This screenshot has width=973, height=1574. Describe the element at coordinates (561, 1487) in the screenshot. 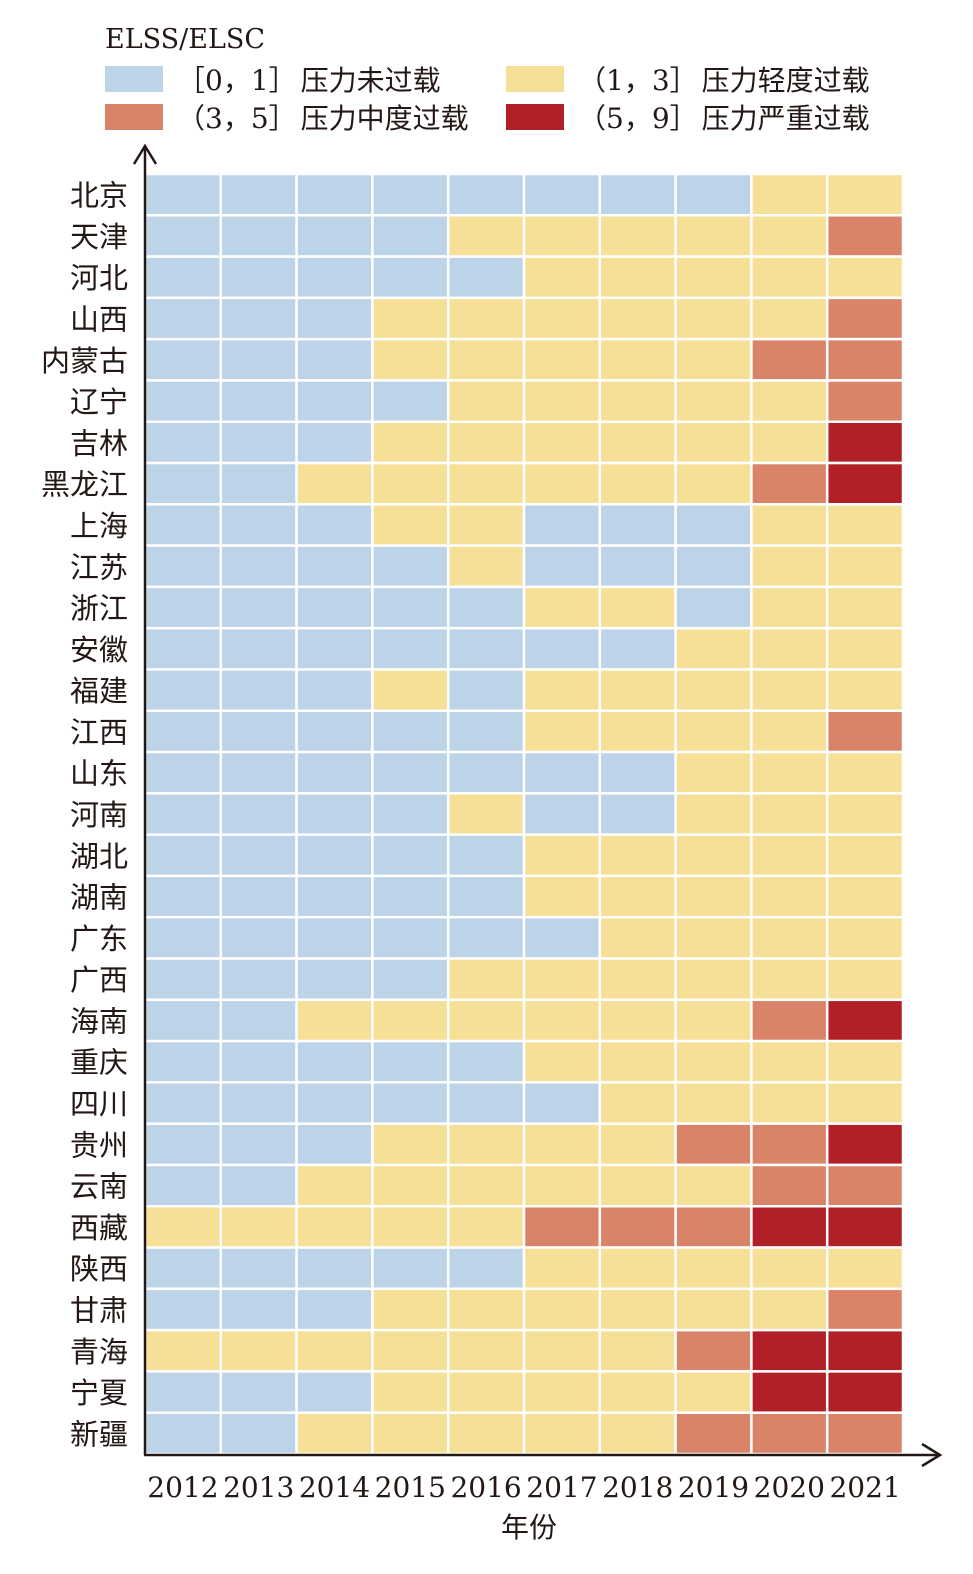

I see `x-tick-label: 2017` at that location.